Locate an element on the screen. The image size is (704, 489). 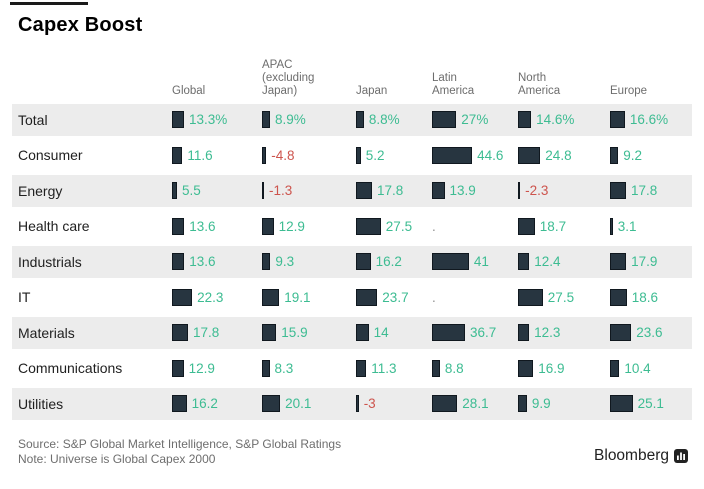
value-cell: 8.8 is located at coordinates (448, 369).